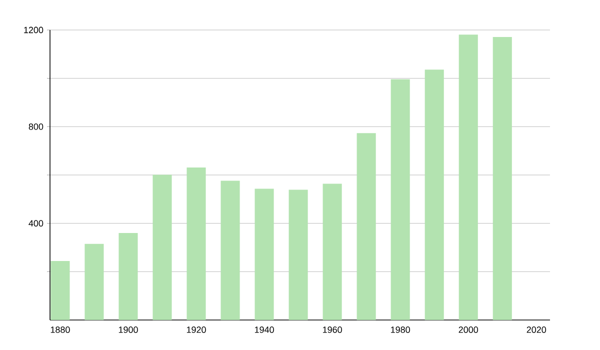 Image resolution: width=600 pixels, height=350 pixels. Describe the element at coordinates (128, 329) in the screenshot. I see `x-tick-label: 1900` at that location.